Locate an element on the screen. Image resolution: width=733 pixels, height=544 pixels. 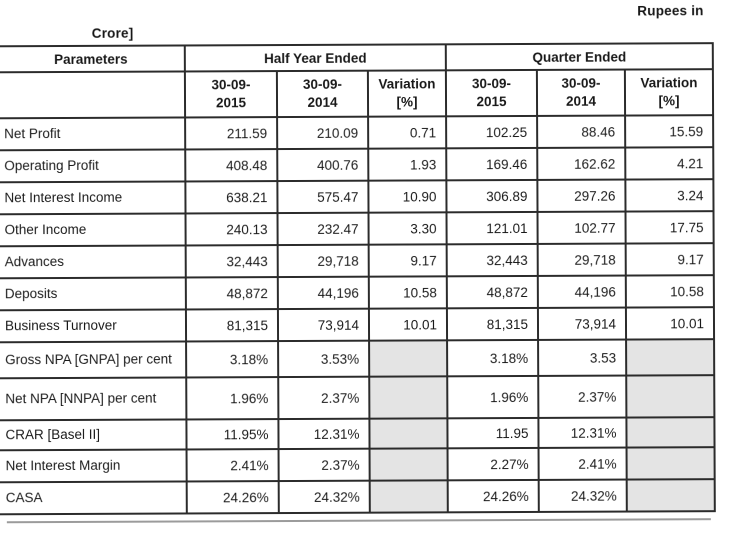
parameter-label: Operating Profit is located at coordinates (93, 166).